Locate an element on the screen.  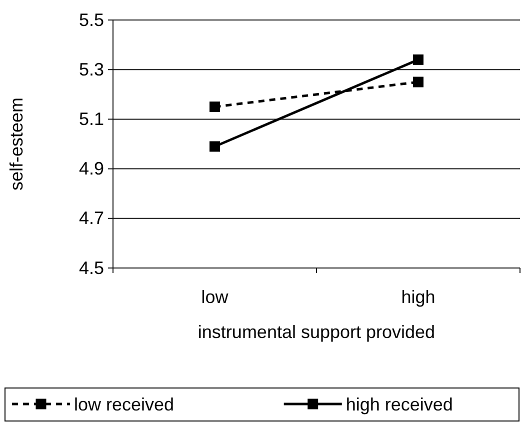
x-tick-label: low is located at coordinates (215, 296).